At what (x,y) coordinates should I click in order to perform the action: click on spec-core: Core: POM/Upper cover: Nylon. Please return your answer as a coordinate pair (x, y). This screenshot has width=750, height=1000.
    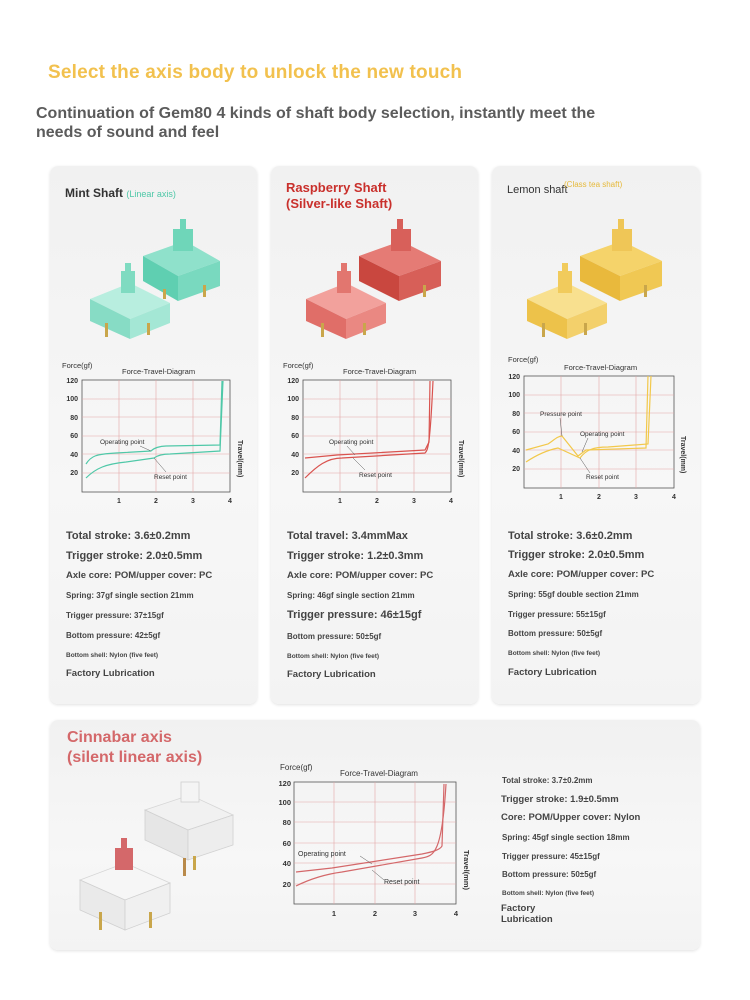
    Looking at the image, I should click on (571, 817).